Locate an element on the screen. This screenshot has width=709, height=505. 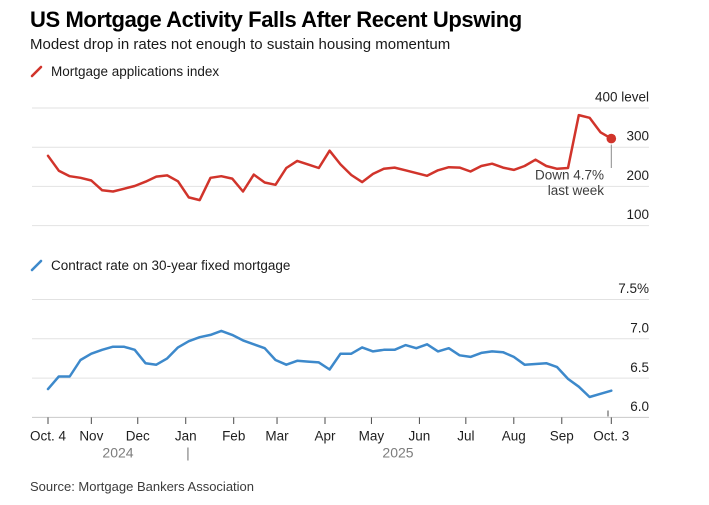
x-tick-label: Mar is located at coordinates (277, 436).